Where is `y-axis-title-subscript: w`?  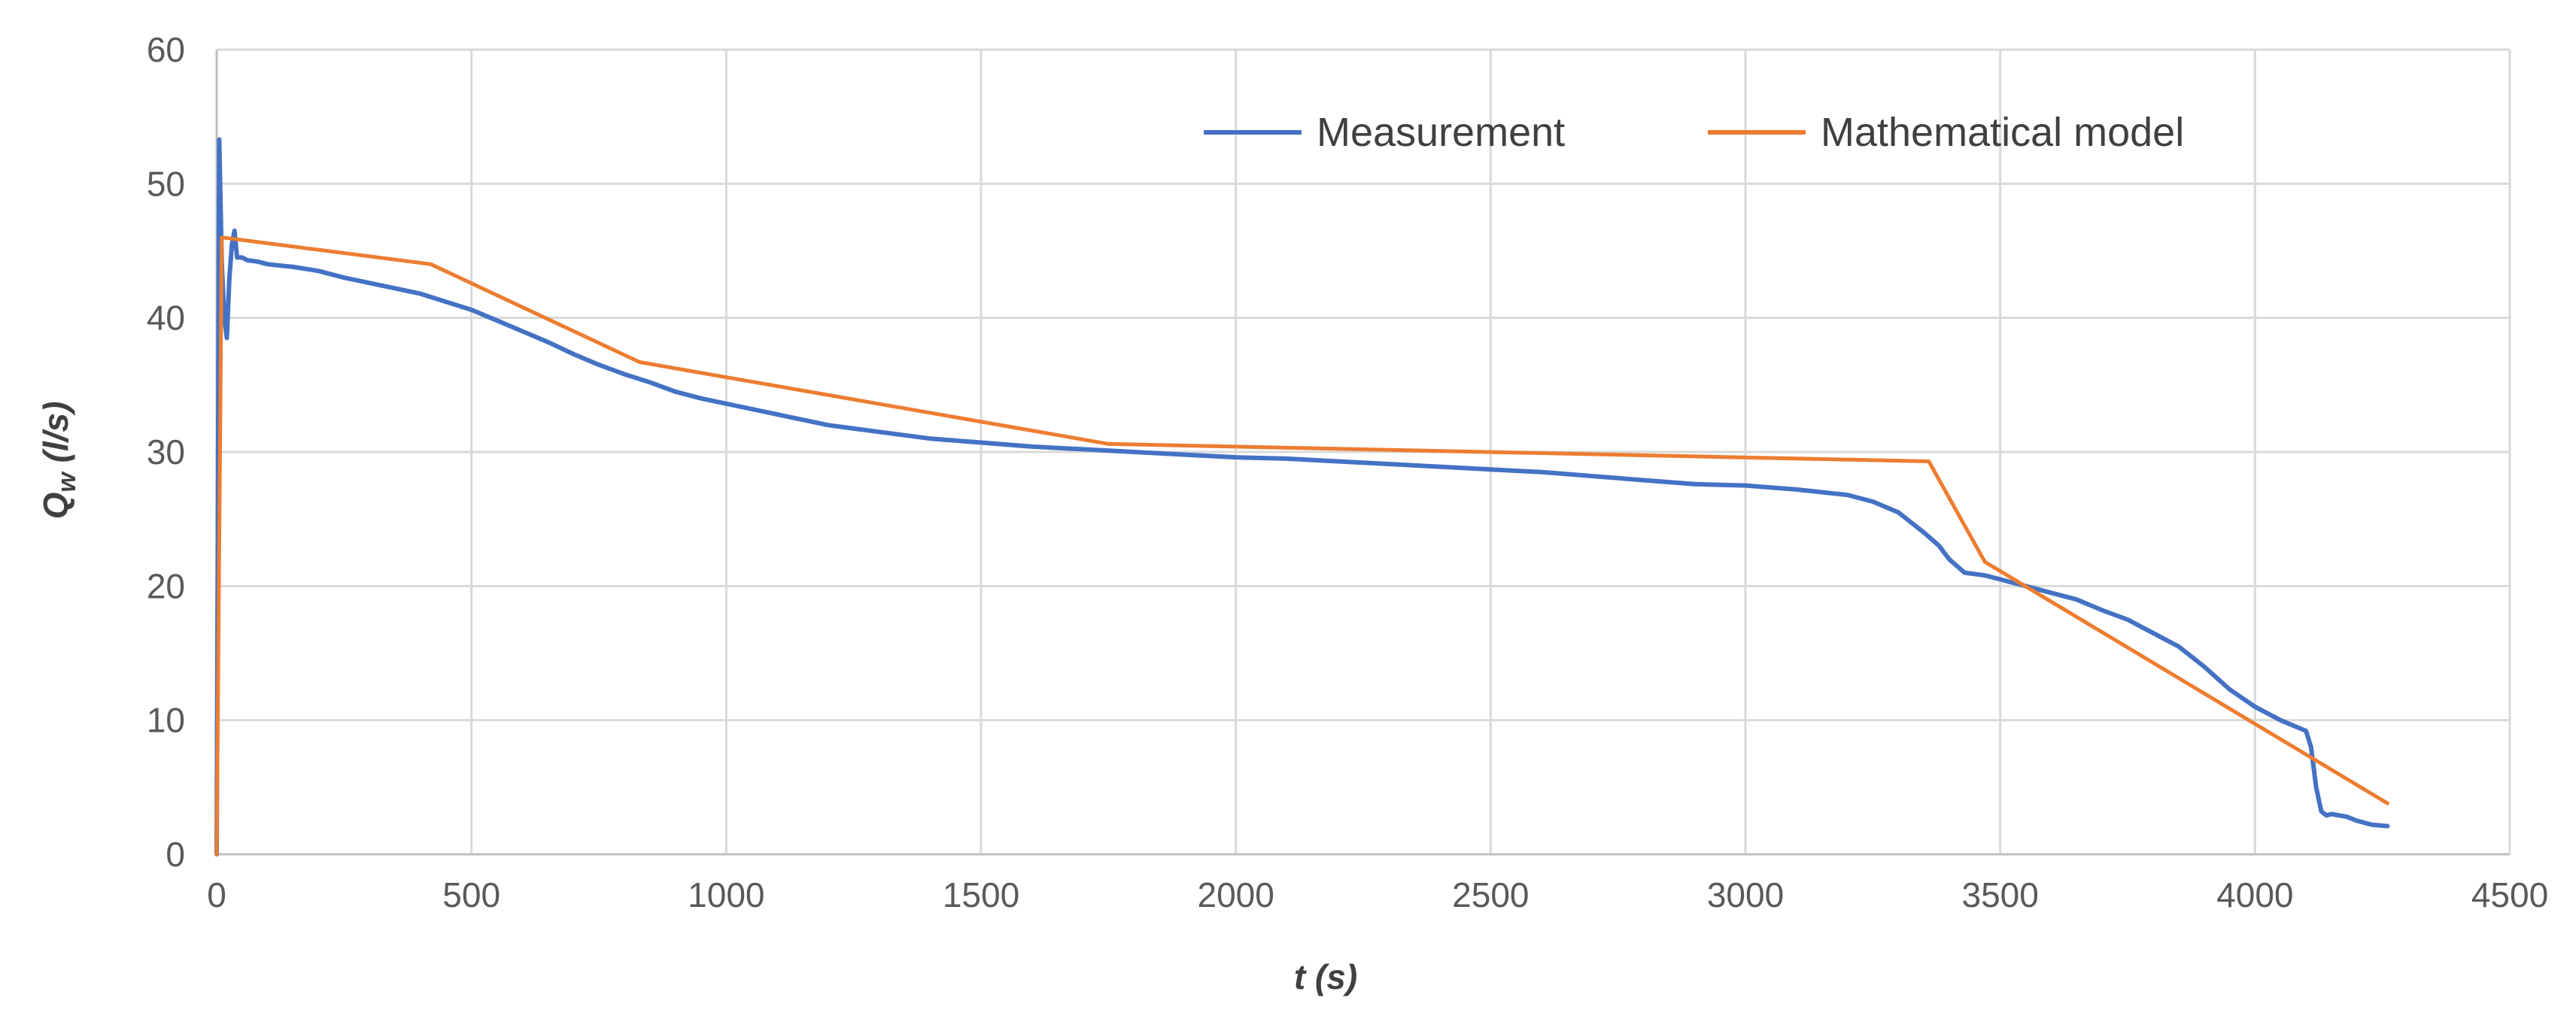
y-axis-title-subscript: w is located at coordinates (67, 482).